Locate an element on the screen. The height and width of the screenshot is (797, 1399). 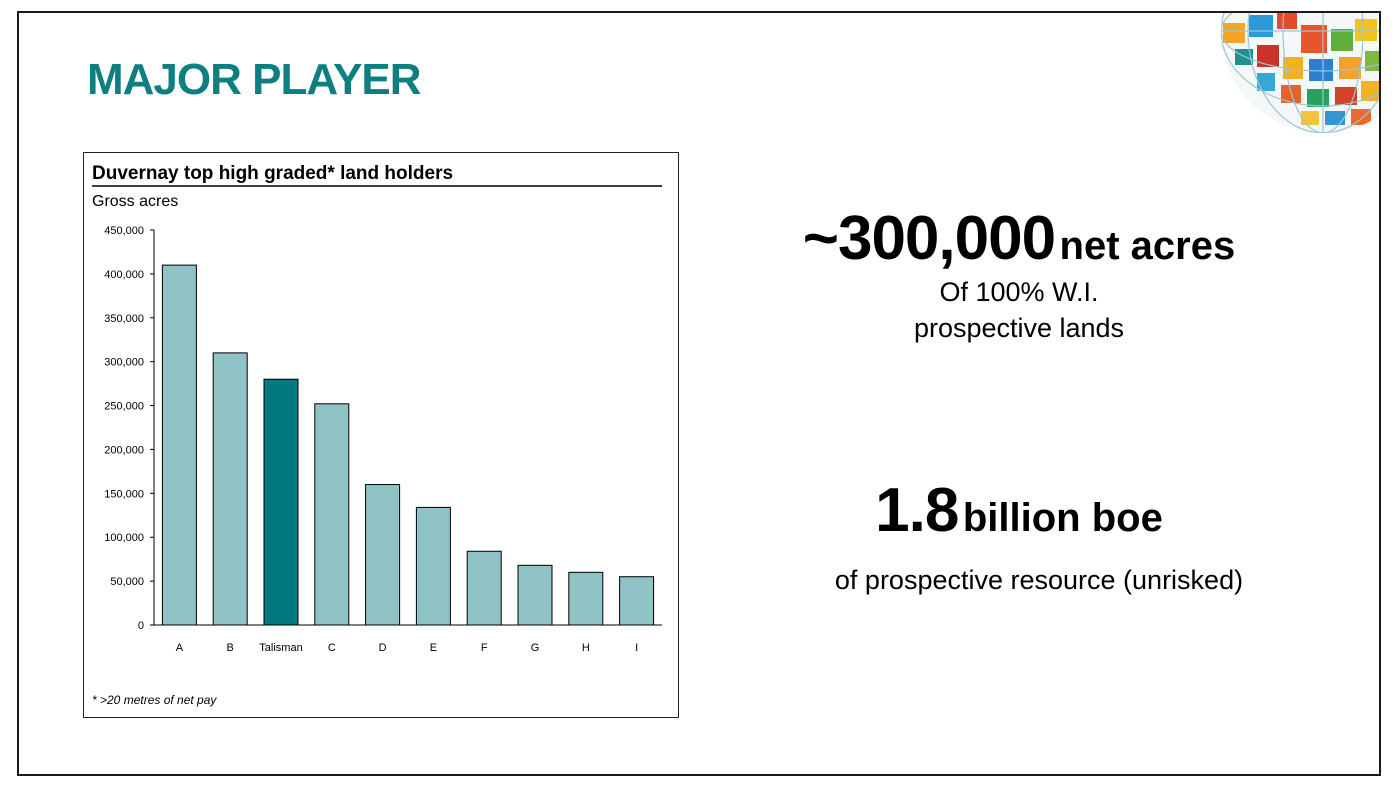
globe-logo-image is located at coordinates (1300, 73).